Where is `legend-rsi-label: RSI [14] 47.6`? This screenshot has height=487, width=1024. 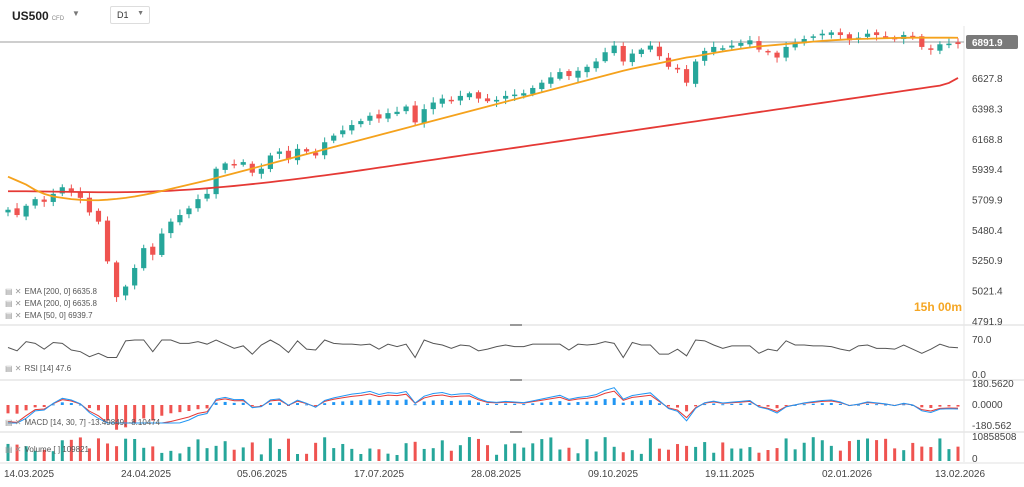 legend-rsi-label: RSI [14] 47.6 is located at coordinates (48, 368).